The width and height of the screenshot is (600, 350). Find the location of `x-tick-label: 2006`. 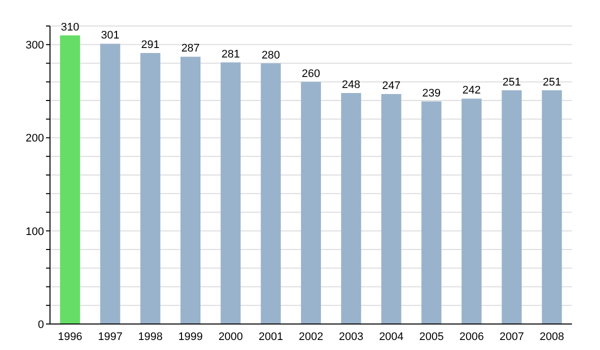

x-tick-label: 2006 is located at coordinates (471, 336).